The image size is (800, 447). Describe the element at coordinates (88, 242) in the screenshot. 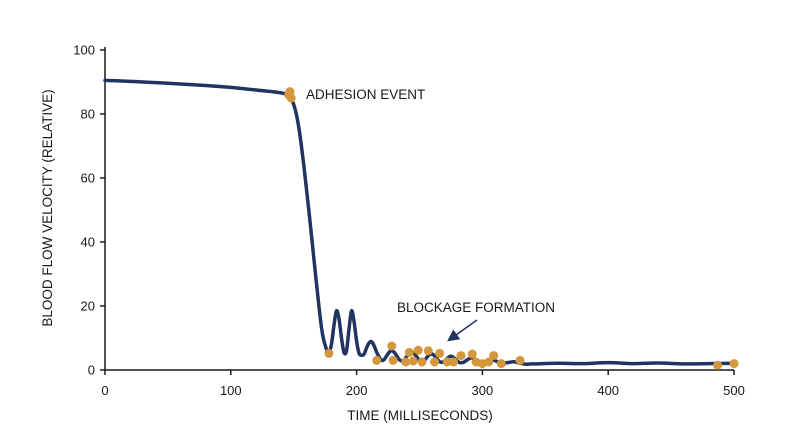

I see `y-tick-label: 40` at that location.